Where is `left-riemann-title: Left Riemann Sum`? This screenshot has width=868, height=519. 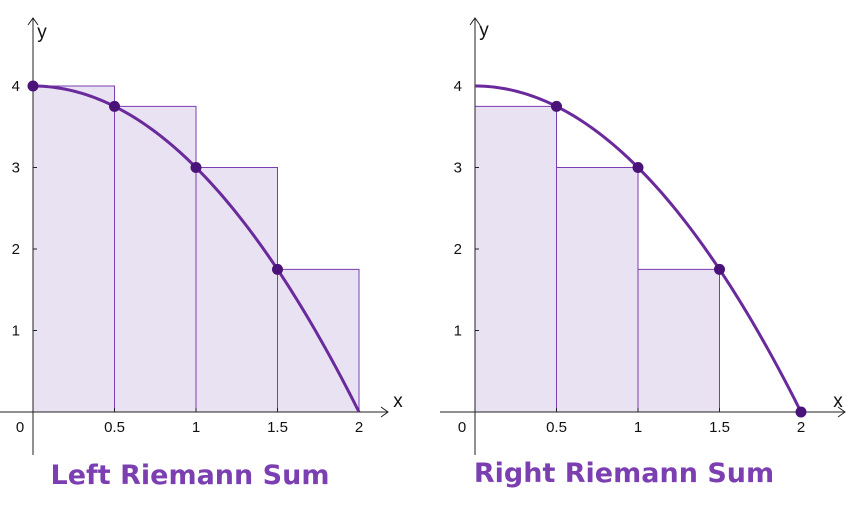 left-riemann-title: Left Riemann Sum is located at coordinates (190, 475).